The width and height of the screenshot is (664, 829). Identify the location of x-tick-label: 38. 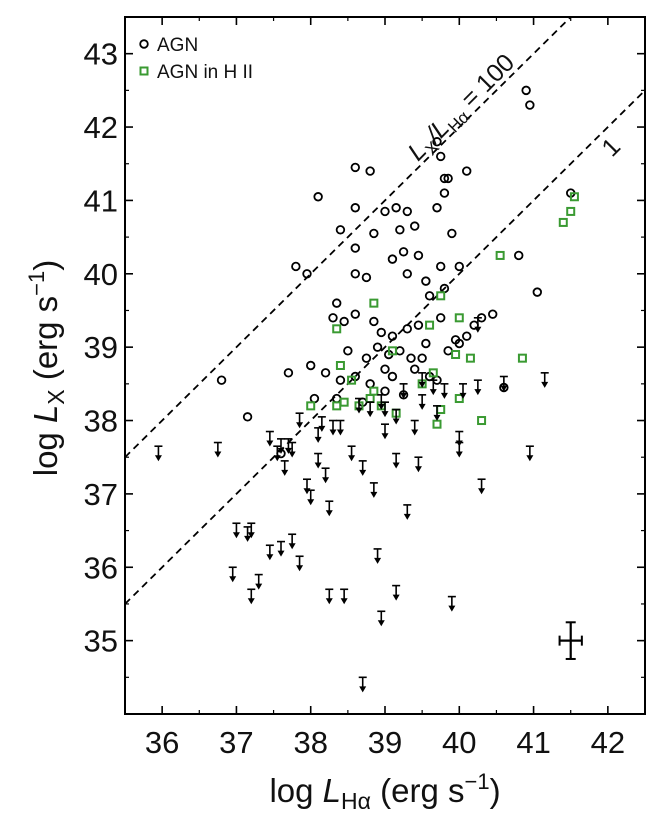
(310, 742).